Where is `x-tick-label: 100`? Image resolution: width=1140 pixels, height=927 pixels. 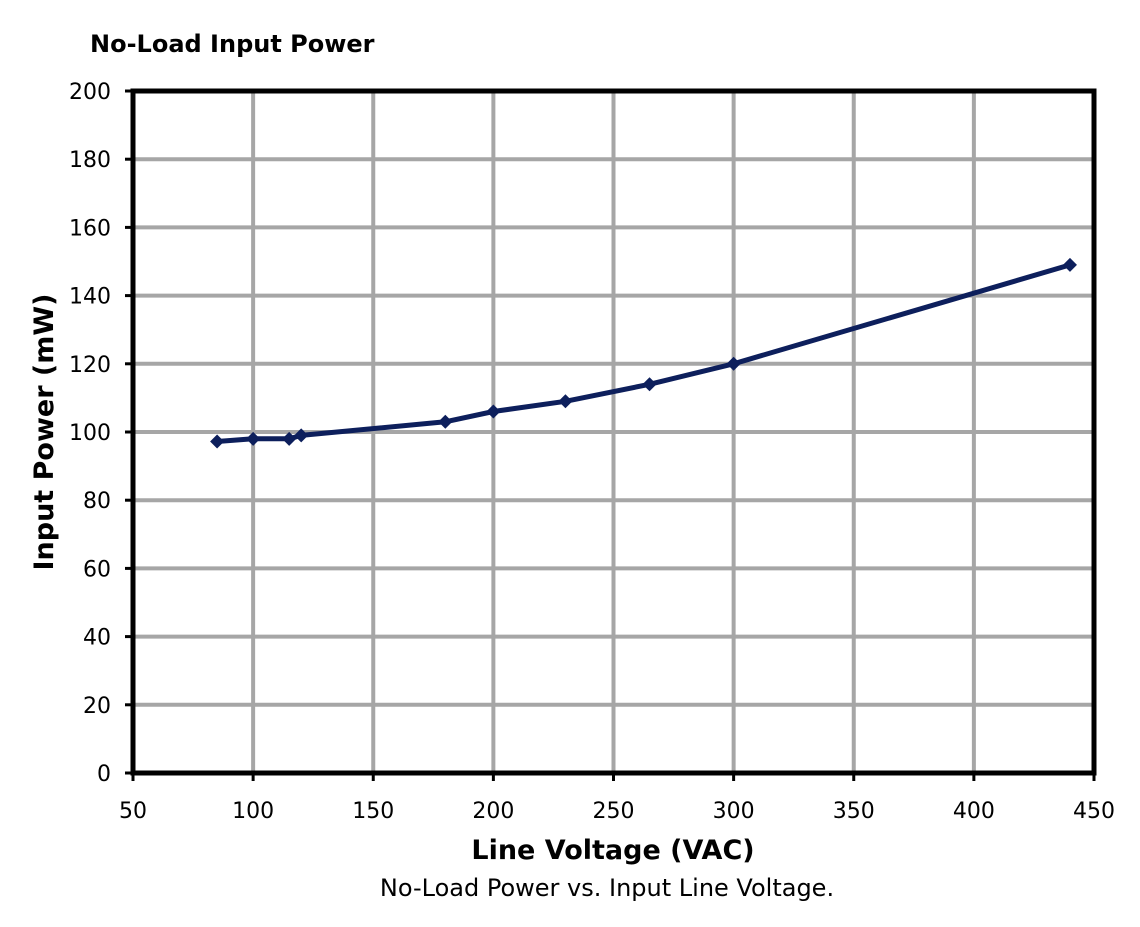 x-tick-label: 100 is located at coordinates (253, 811).